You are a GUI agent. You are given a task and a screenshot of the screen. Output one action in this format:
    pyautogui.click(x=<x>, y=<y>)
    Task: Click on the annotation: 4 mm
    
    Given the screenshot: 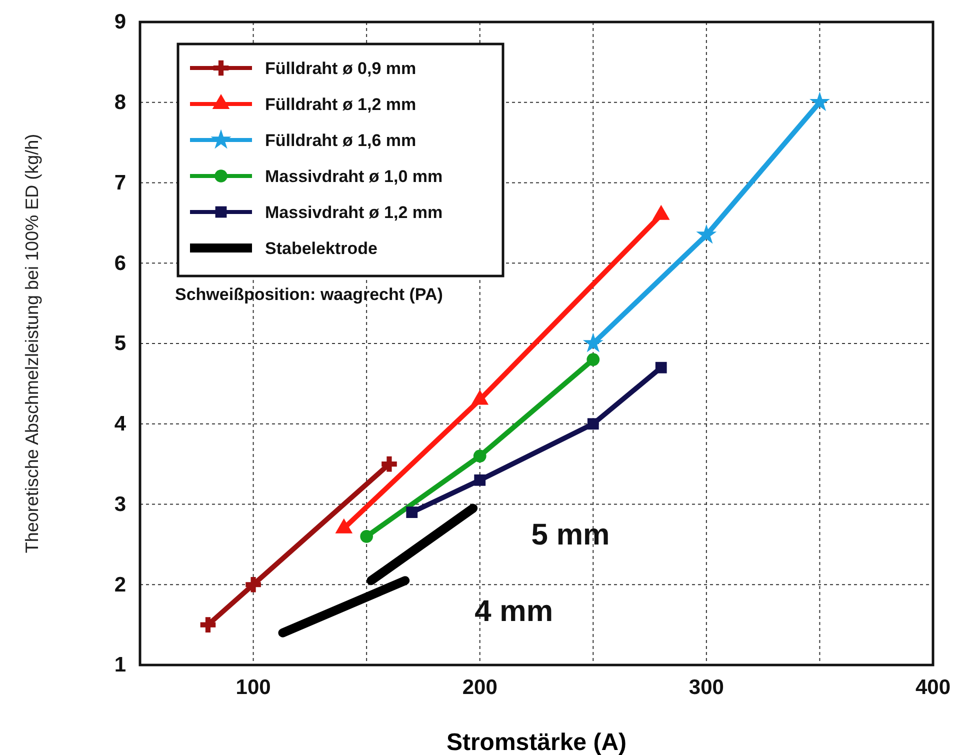 What is the action you would take?
    pyautogui.click(x=514, y=611)
    